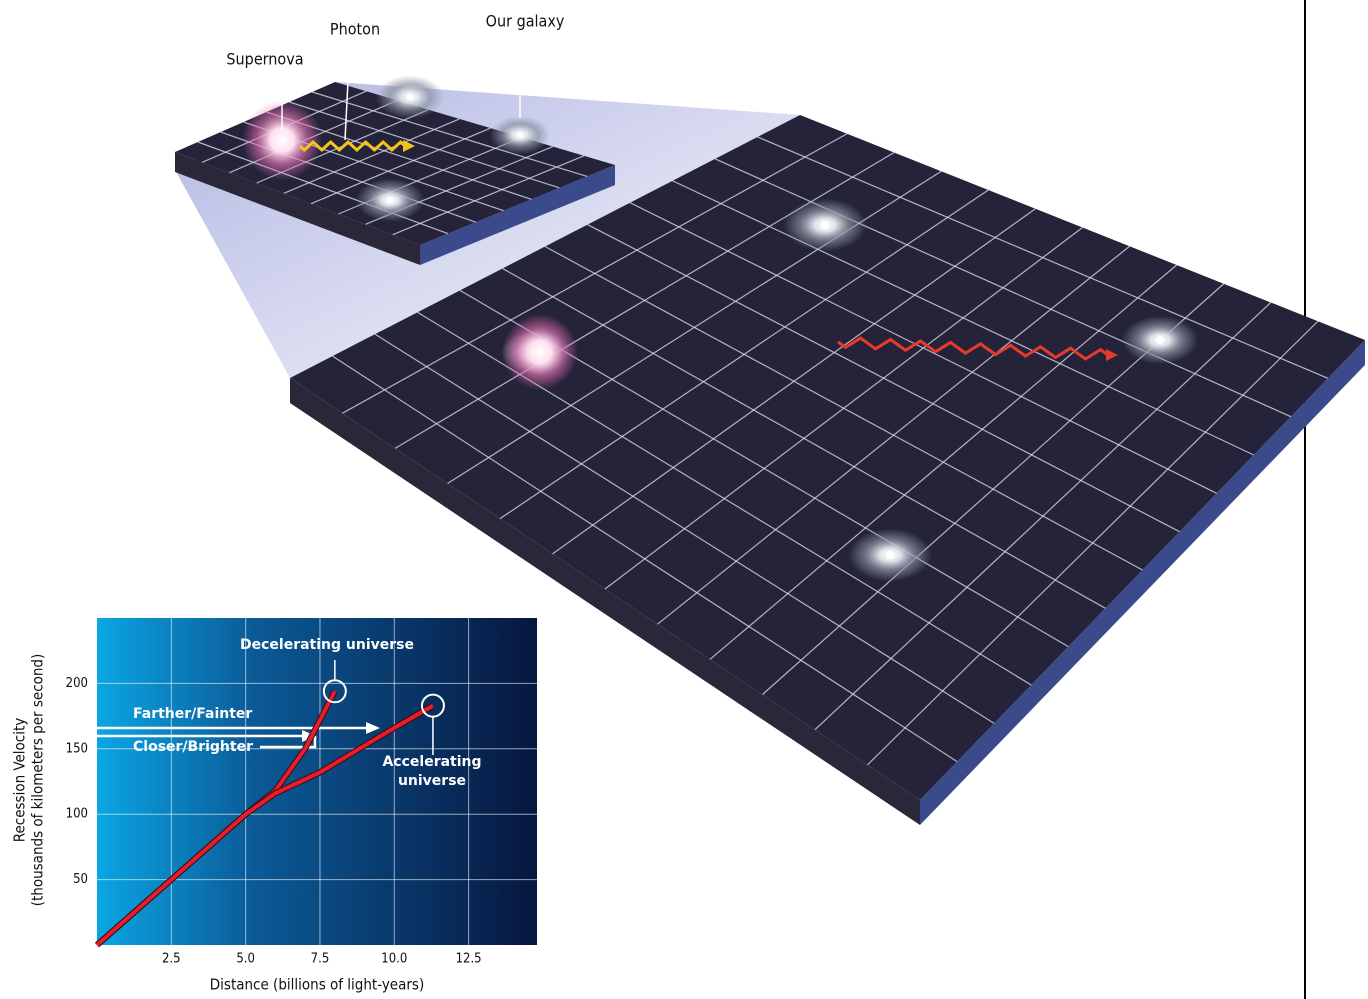 The width and height of the screenshot is (1368, 999). I want to click on plot-area, so click(317, 781).